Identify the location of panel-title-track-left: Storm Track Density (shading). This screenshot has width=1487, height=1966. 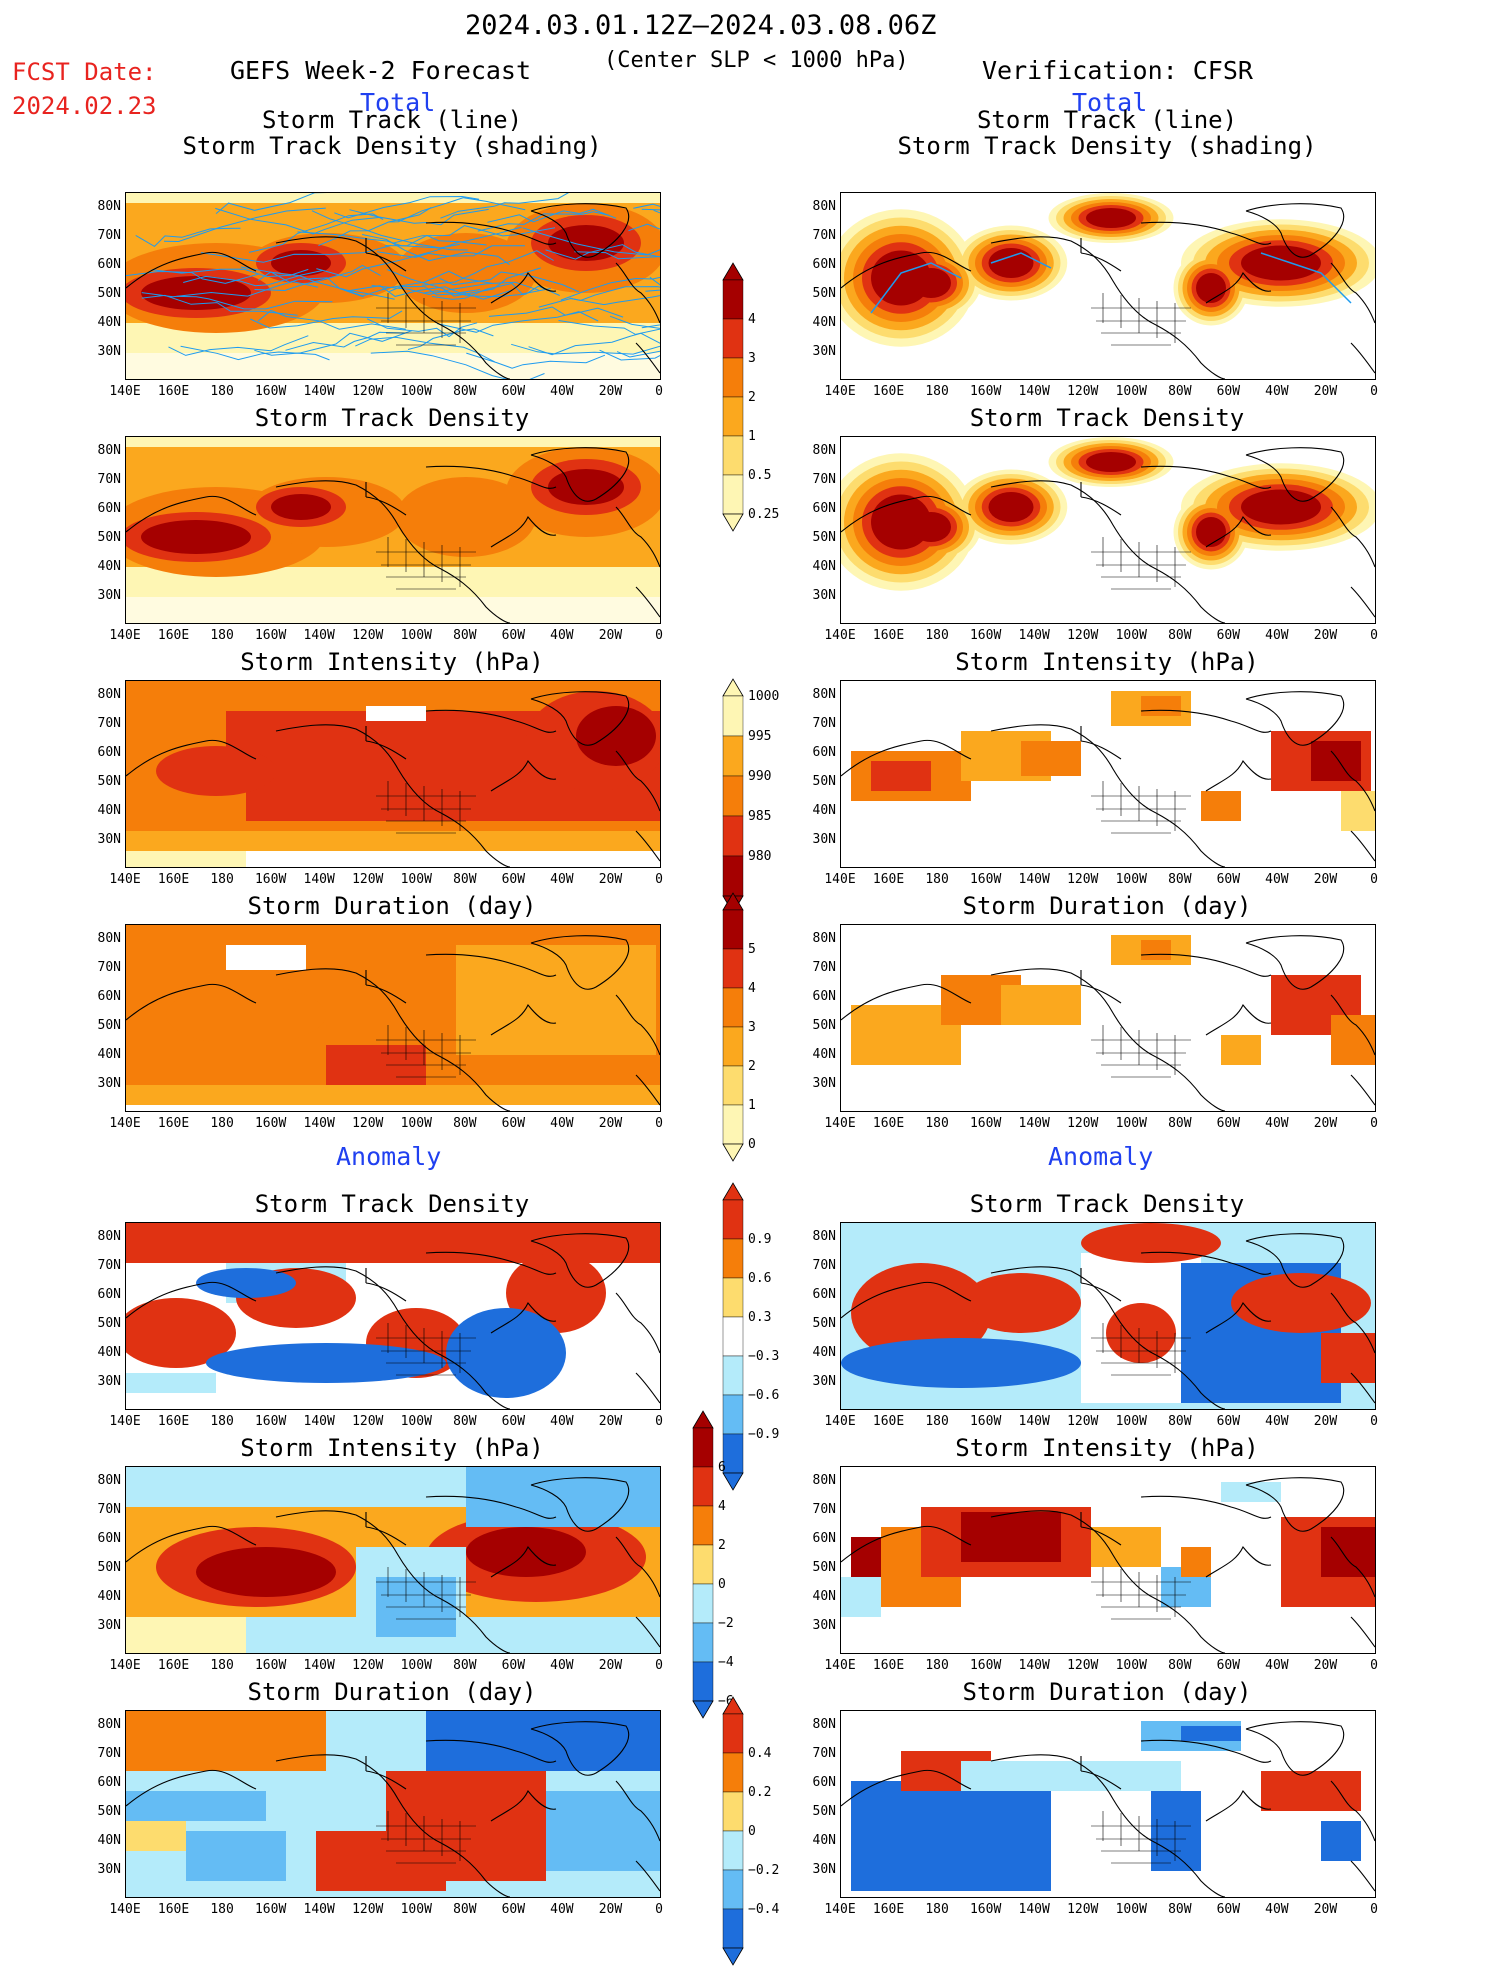
(392, 146).